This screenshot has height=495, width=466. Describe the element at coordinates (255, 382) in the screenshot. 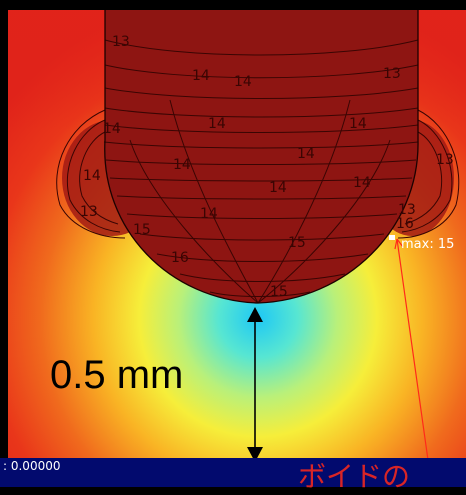

I see `dimension-arrow` at that location.